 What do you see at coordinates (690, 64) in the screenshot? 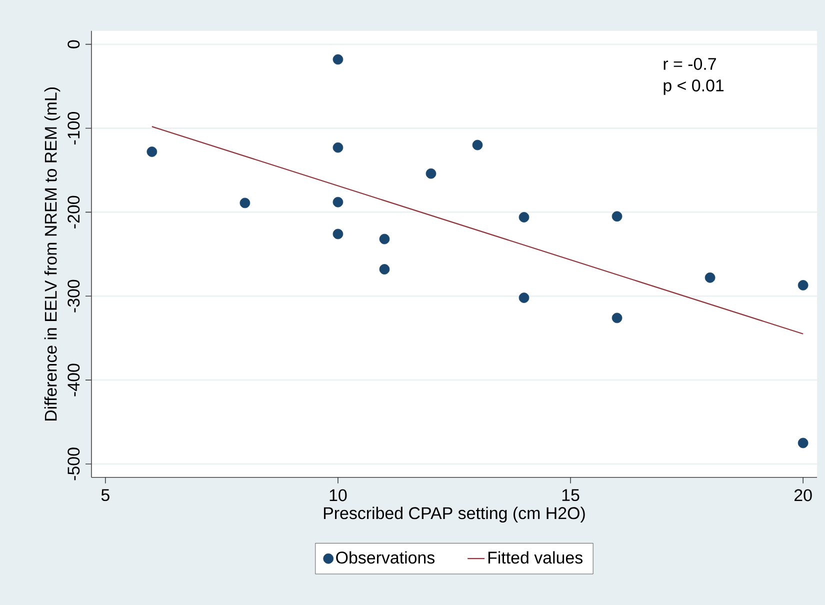
I see `annotation: r = -0.7` at bounding box center [690, 64].